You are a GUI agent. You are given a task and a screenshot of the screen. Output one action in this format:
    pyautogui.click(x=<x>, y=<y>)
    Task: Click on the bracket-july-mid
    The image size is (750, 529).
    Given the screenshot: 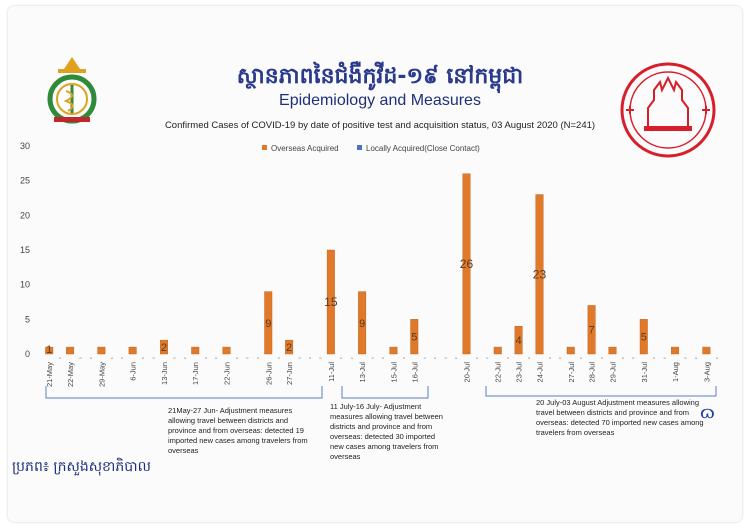 What is the action you would take?
    pyautogui.click(x=385, y=392)
    